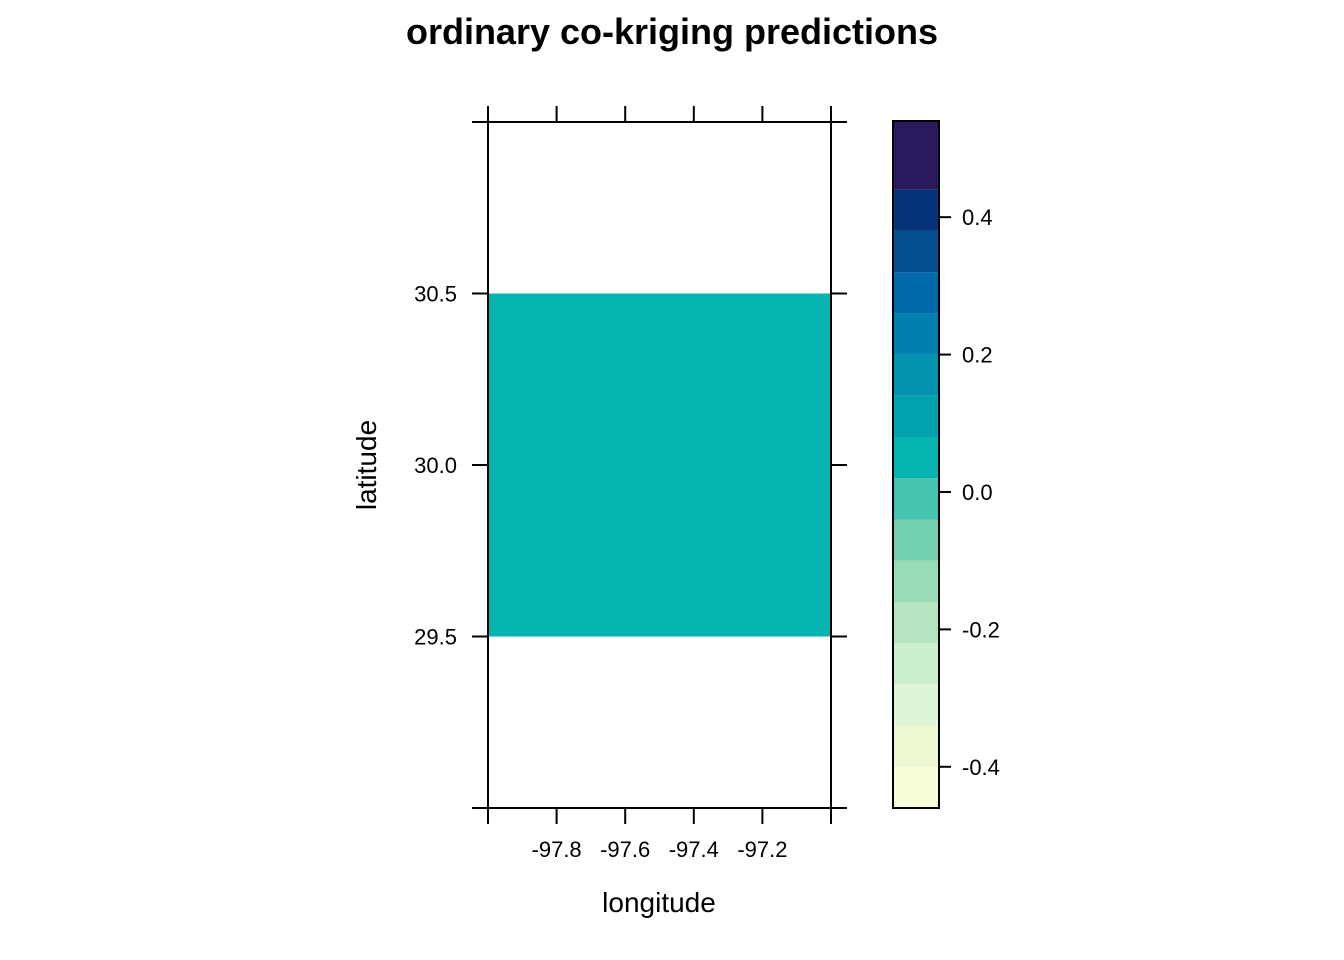  What do you see at coordinates (659, 902) in the screenshot?
I see `x-axis-label: longitude` at bounding box center [659, 902].